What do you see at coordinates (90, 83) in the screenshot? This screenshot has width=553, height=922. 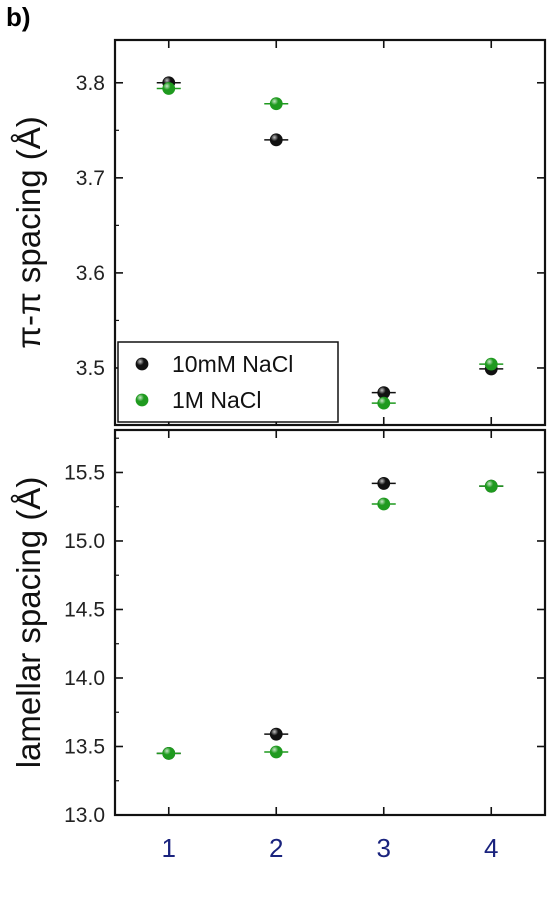 I see `pi-ytick-label: 3.8` at bounding box center [90, 83].